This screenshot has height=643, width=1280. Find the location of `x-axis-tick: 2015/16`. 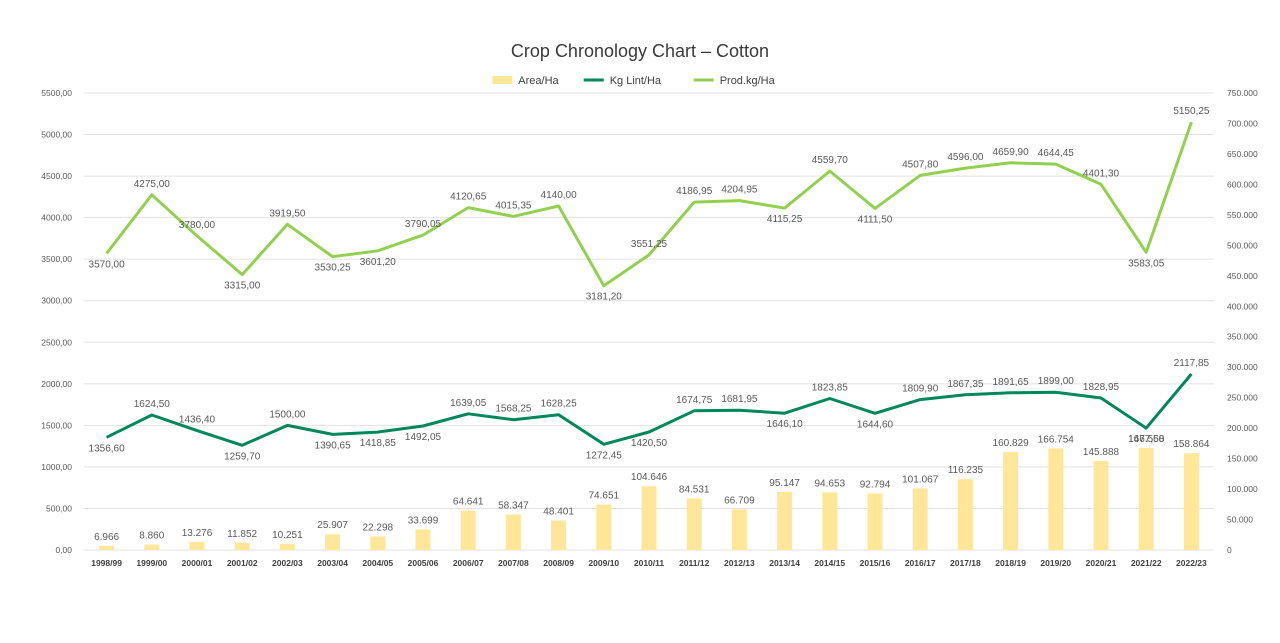

x-axis-tick: 2015/16 is located at coordinates (875, 563).